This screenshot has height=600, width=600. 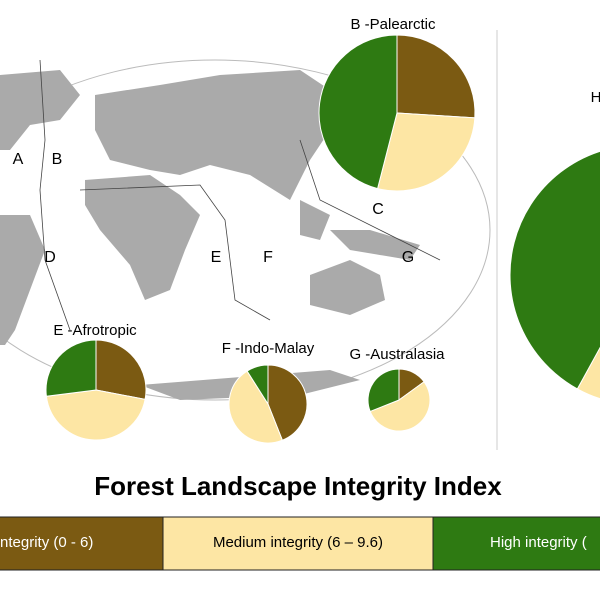 What do you see at coordinates (268, 348) in the screenshot?
I see `pie-title: F -Indo-Malay` at bounding box center [268, 348].